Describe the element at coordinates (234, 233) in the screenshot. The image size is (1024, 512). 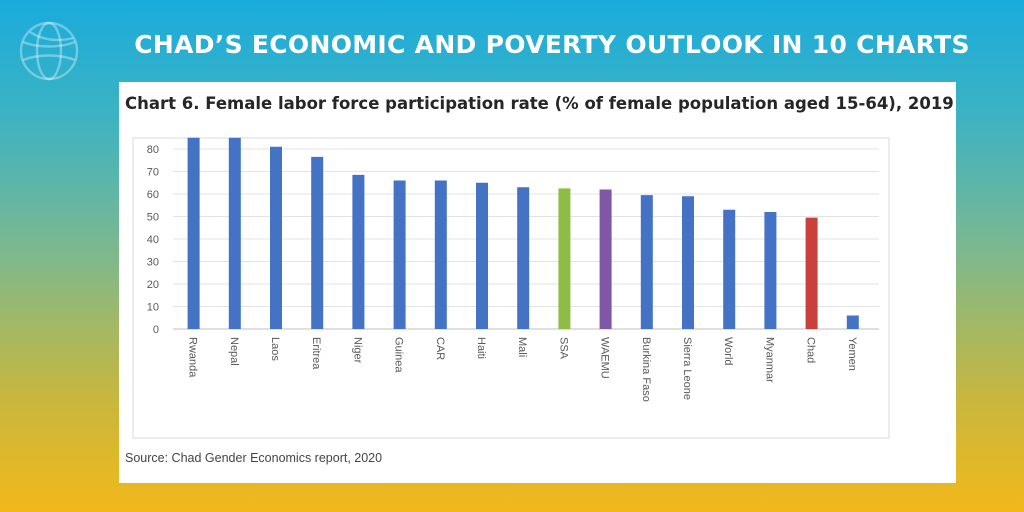
I see `bar-nepal` at that location.